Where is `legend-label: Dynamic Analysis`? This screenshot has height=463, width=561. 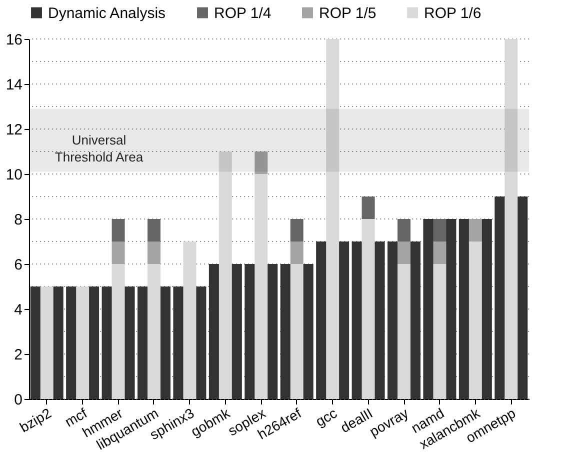
legend-label: Dynamic Analysis is located at coordinates (107, 13).